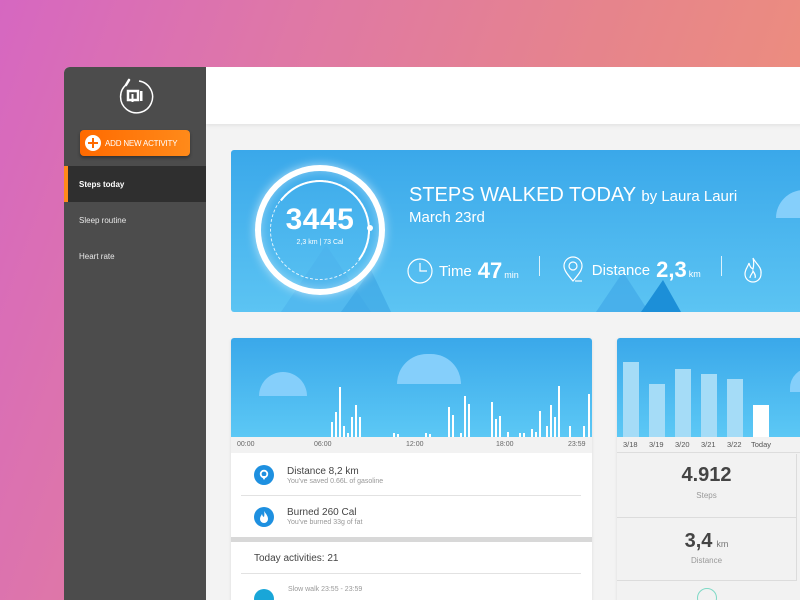 Image resolution: width=800 pixels, height=600 pixels. Describe the element at coordinates (706, 475) in the screenshot. I see `steps-value: 4.912` at that location.